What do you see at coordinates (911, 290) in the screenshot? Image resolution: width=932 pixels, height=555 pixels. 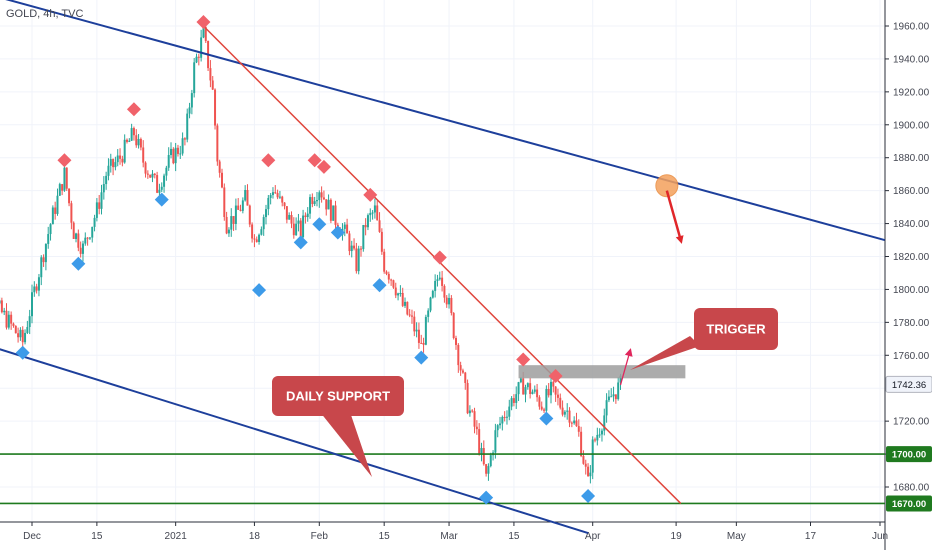 I see `y-tick-label: 1800.00` at bounding box center [911, 290].